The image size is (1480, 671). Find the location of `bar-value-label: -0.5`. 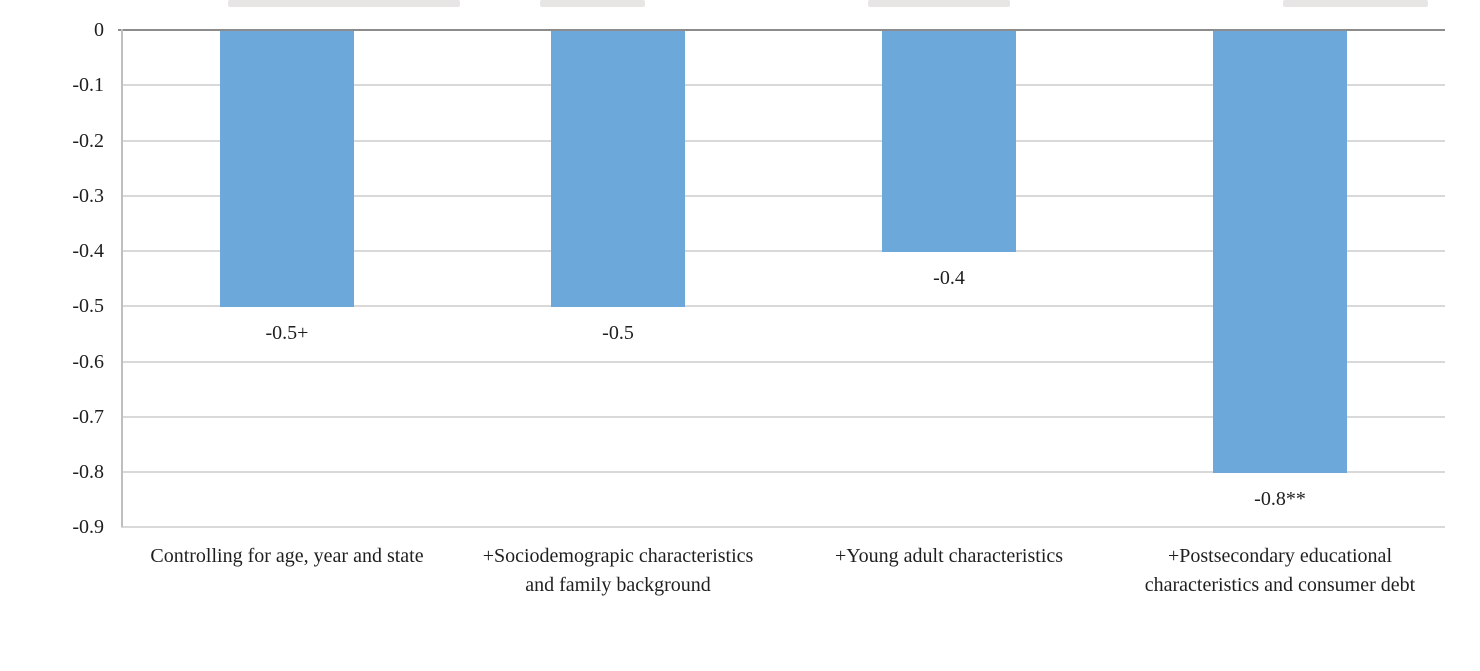

bar-value-label: -0.5 is located at coordinates (618, 333).